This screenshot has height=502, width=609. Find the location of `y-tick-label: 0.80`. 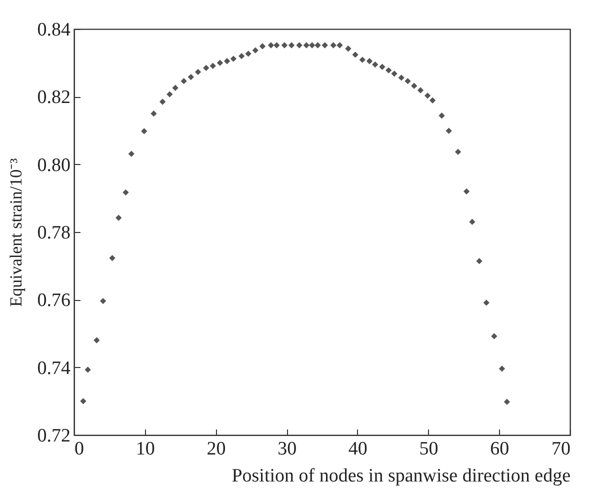

y-tick-label: 0.80 is located at coordinates (53, 165).